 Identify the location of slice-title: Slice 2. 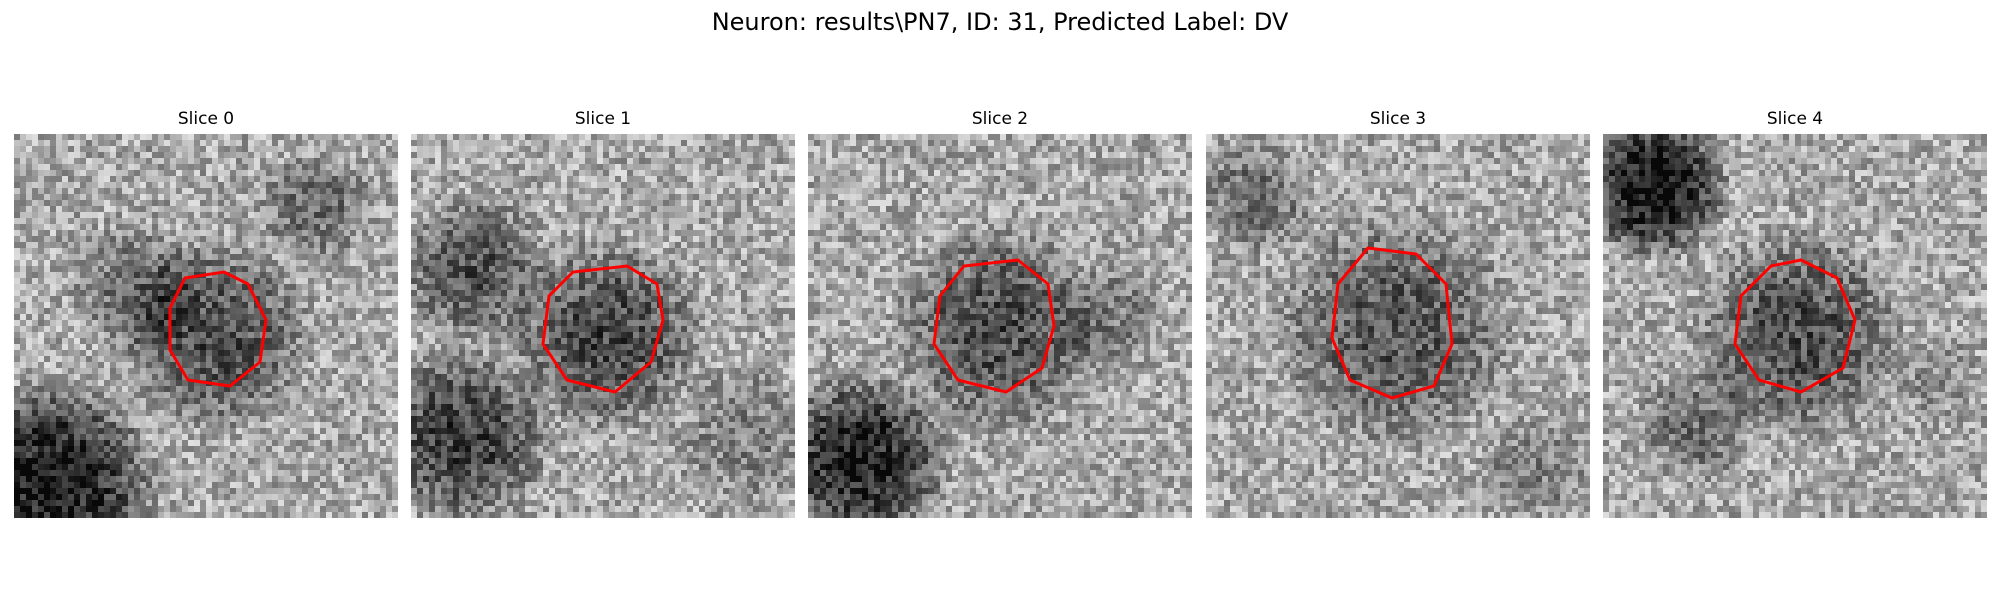
(1000, 119).